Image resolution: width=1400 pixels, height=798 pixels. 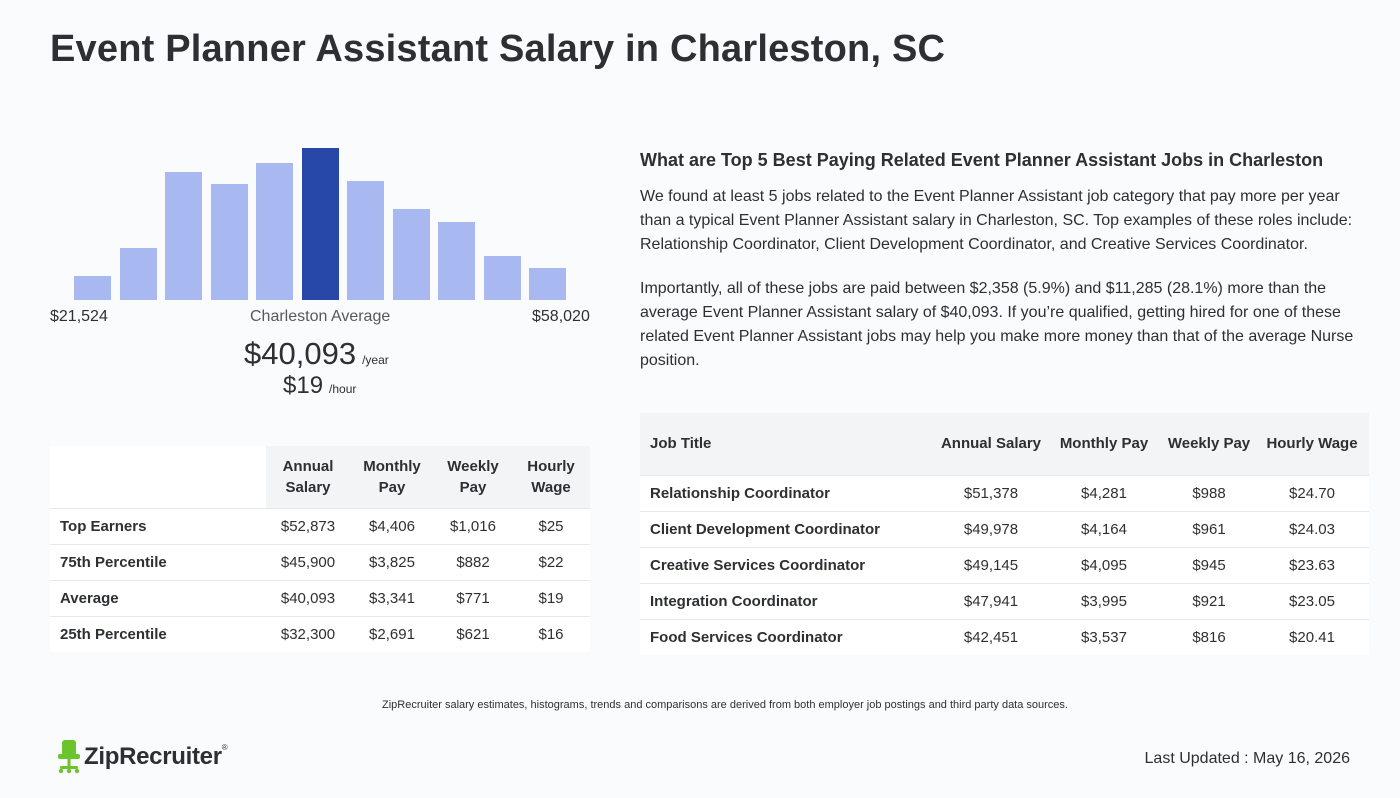 What do you see at coordinates (473, 633) in the screenshot?
I see `weekly-cell: $621` at bounding box center [473, 633].